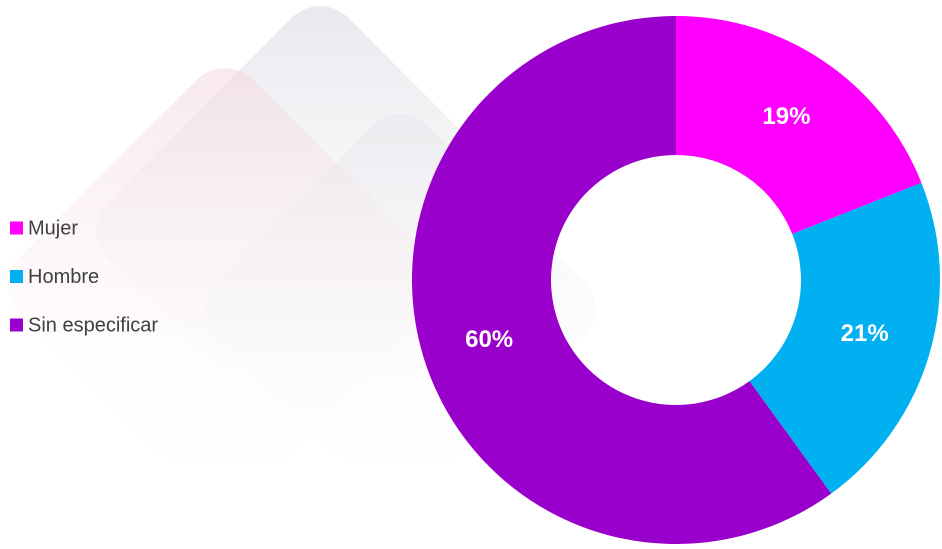  I want to click on legend-label: Hombre, so click(63, 277).